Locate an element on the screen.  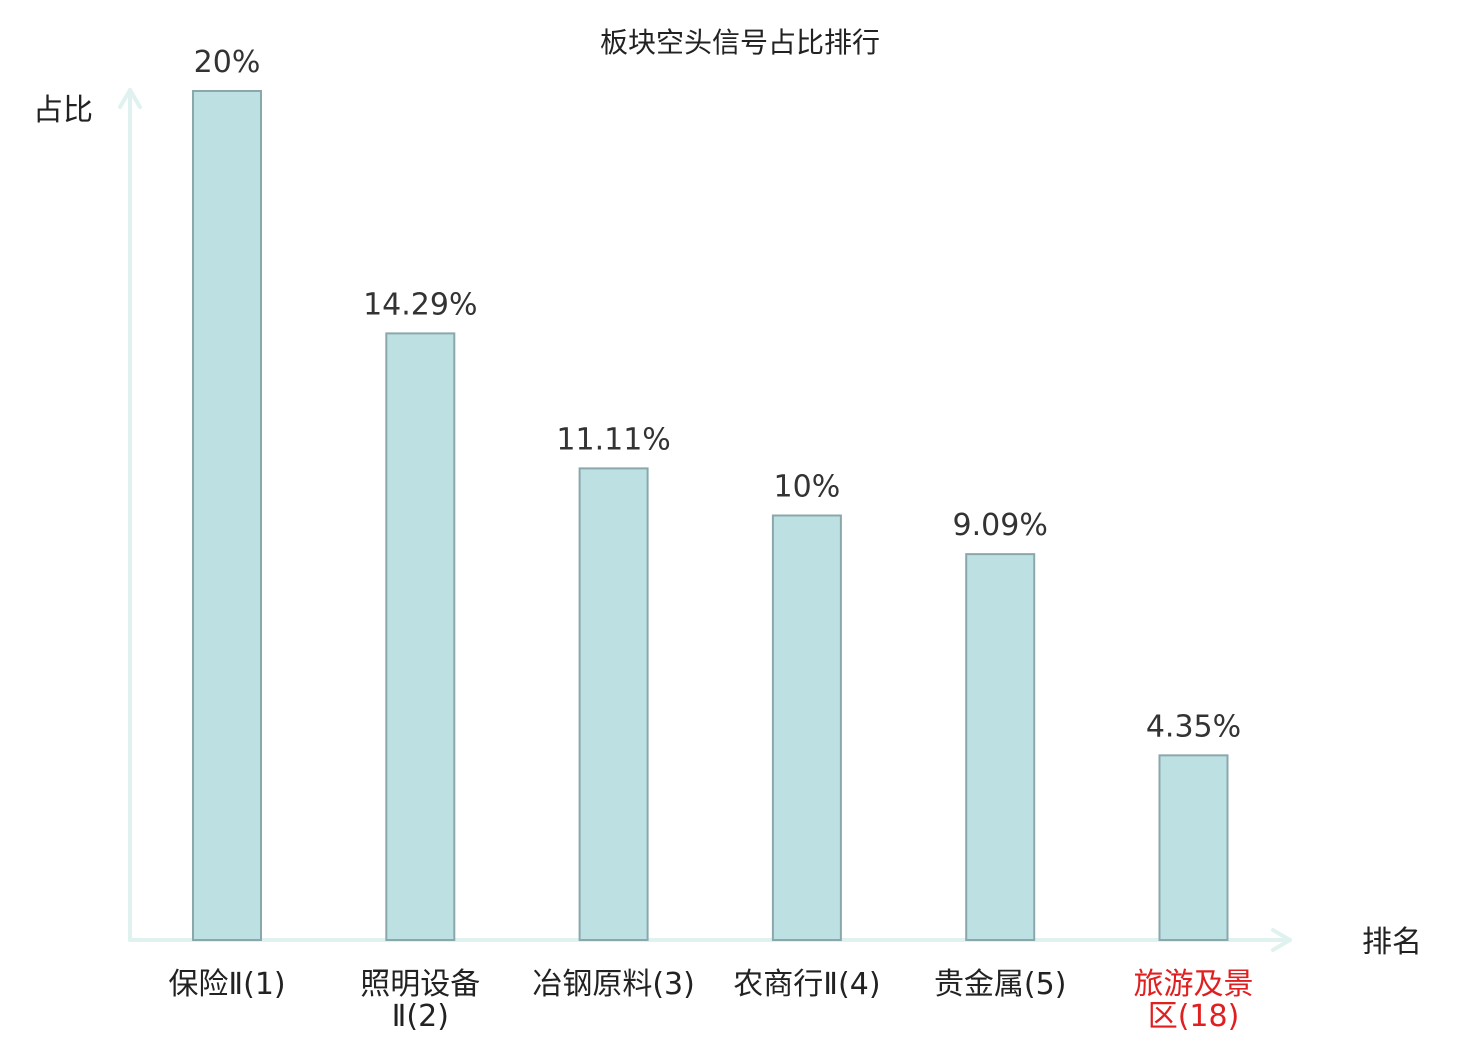
x-tick-label: 冶钢原料(3) is located at coordinates (613, 984).